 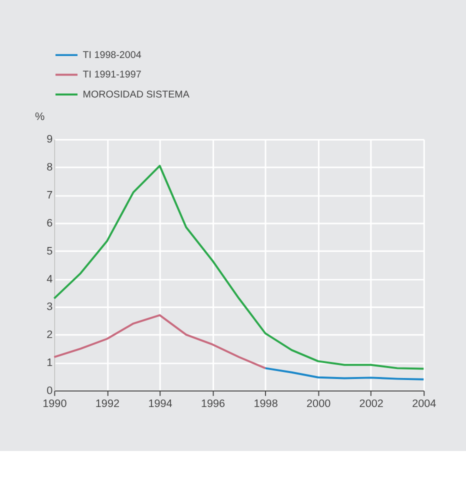 I want to click on x-tick-label: 2002, so click(x=371, y=404).